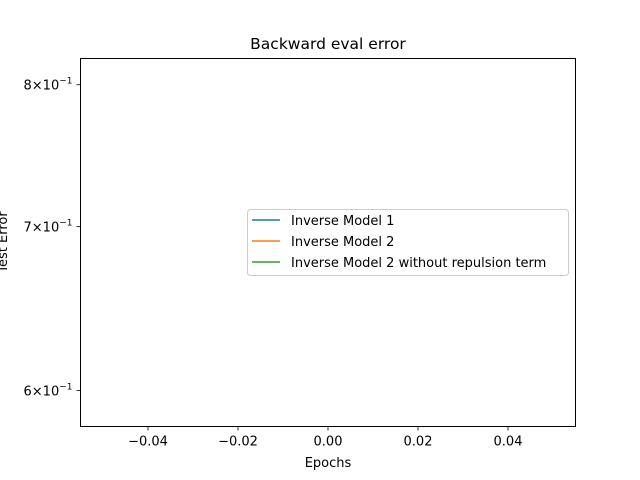 The height and width of the screenshot is (480, 640). Describe the element at coordinates (328, 463) in the screenshot. I see `x-axis-label: Epochs` at that location.